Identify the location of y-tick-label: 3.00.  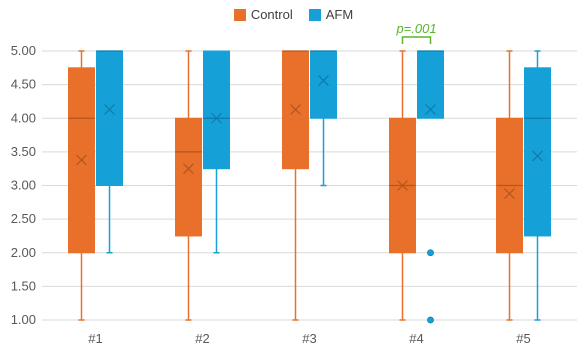
(23, 185).